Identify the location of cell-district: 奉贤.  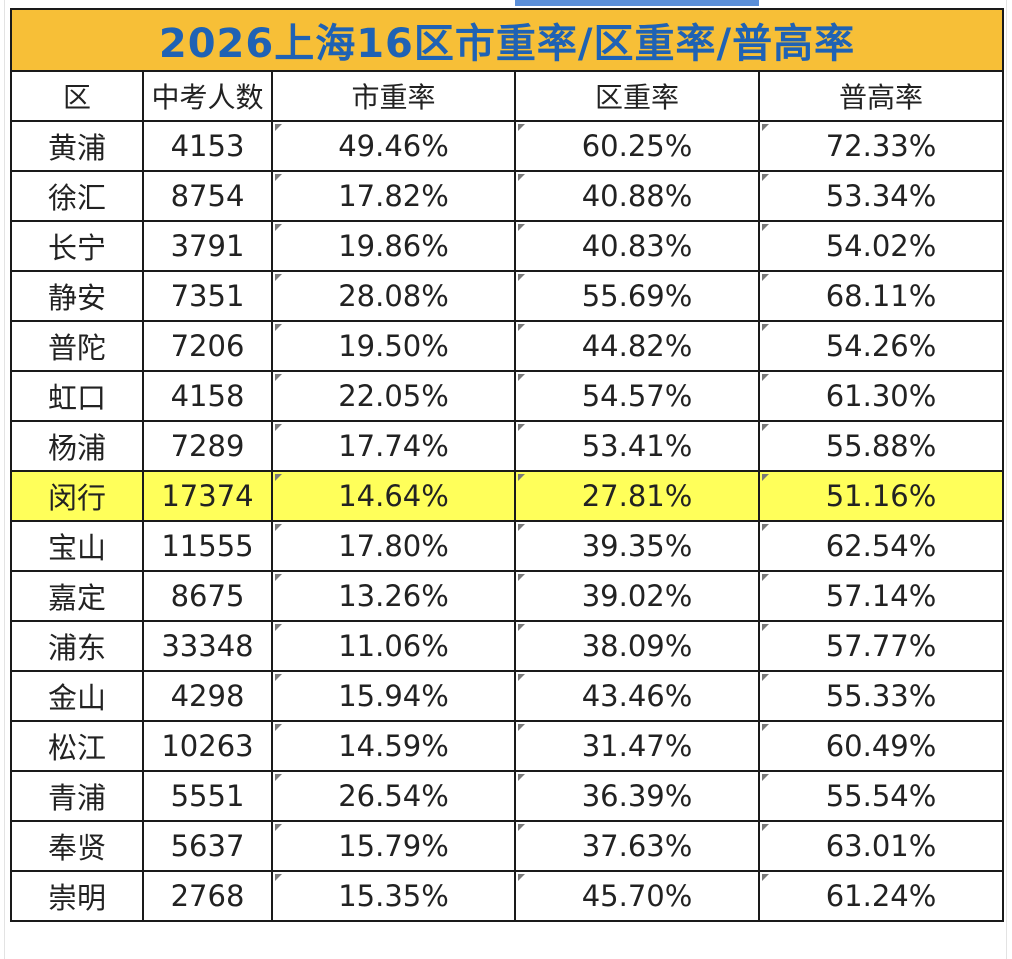
(77, 846).